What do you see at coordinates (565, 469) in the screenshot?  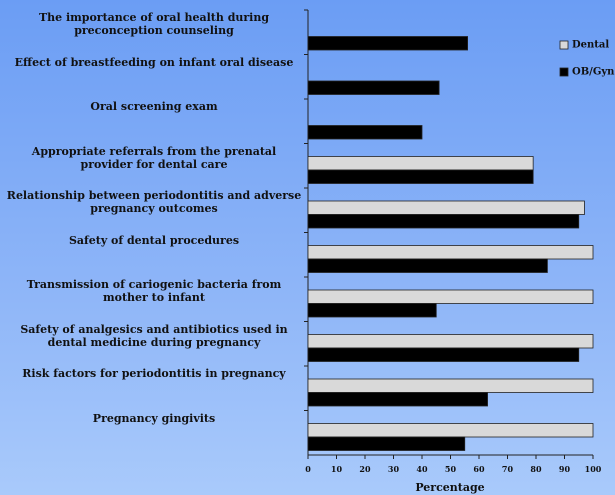 I see `x-tick-label: 90` at bounding box center [565, 469].